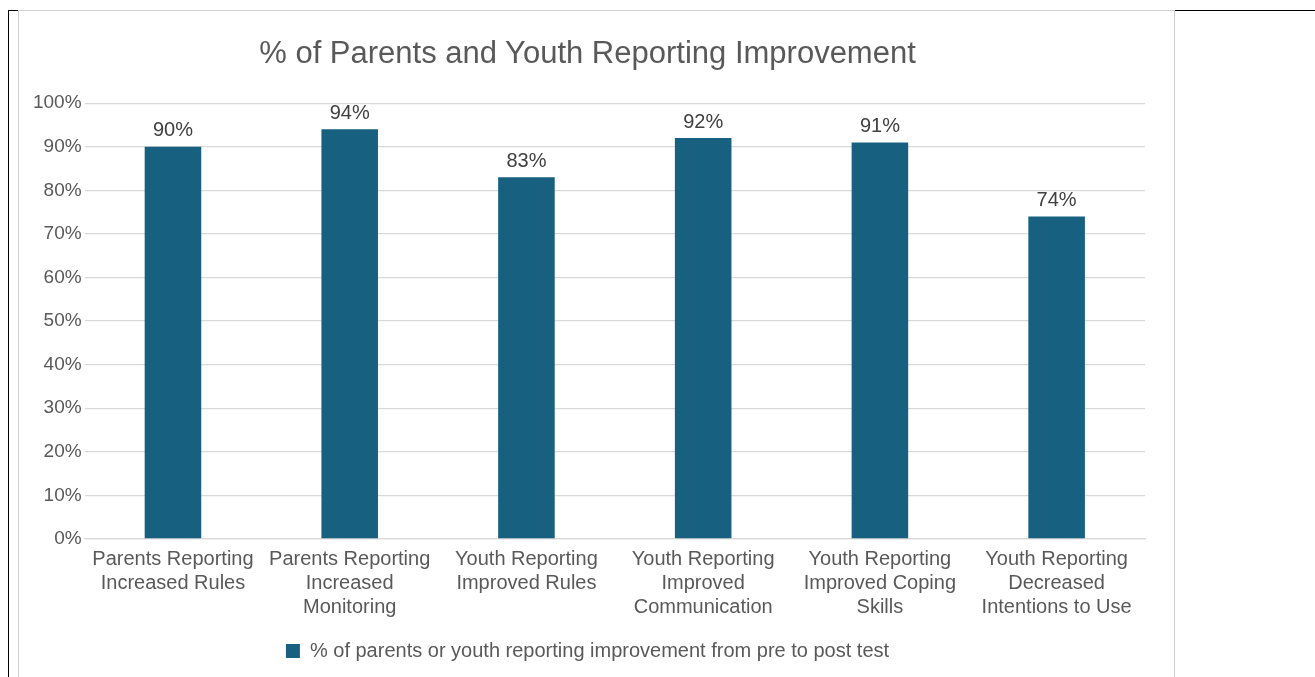 This screenshot has width=1315, height=677. I want to click on y-tick-label: 80%, so click(62, 189).